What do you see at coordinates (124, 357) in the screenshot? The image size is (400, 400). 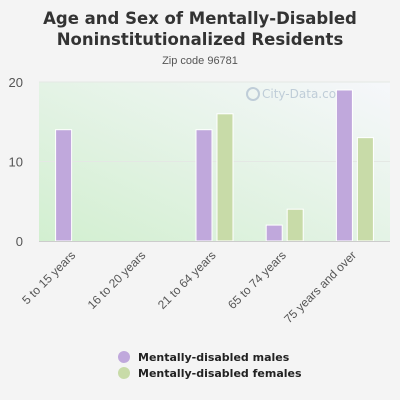 I see `legend-swatch-males` at bounding box center [124, 357].